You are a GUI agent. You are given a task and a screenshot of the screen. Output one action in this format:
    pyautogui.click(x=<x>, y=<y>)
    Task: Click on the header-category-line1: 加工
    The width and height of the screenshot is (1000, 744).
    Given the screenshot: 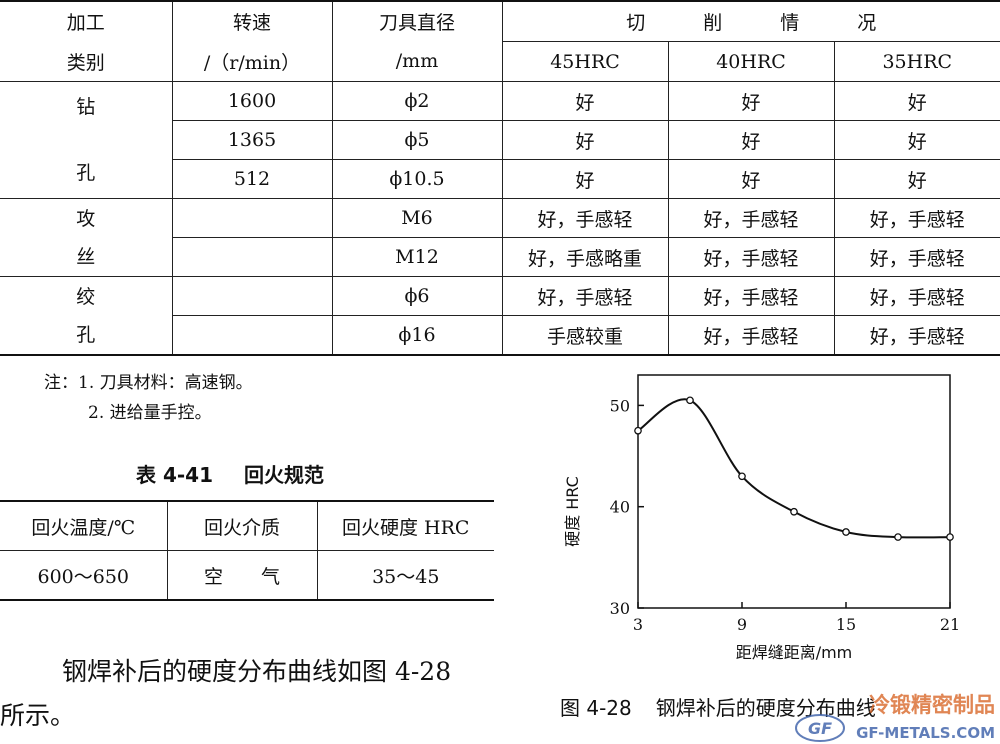 What is the action you would take?
    pyautogui.click(x=86, y=21)
    